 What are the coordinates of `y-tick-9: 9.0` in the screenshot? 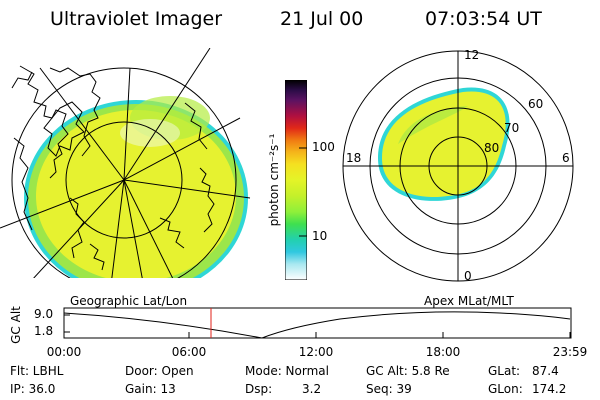 It's located at (44, 314).